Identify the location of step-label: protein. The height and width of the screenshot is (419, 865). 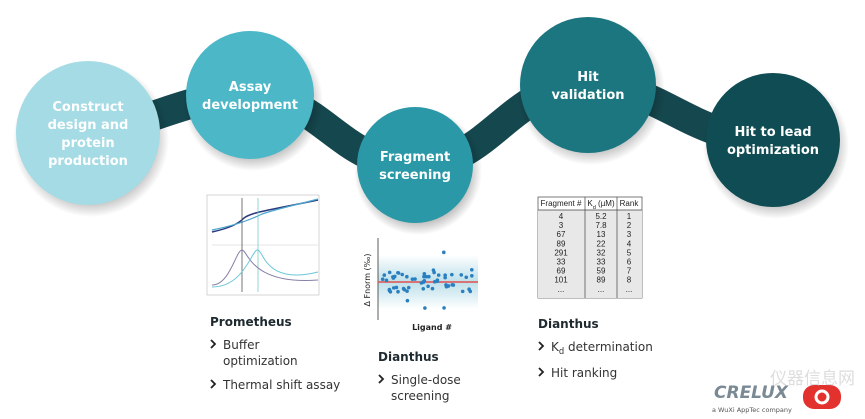
(87, 143).